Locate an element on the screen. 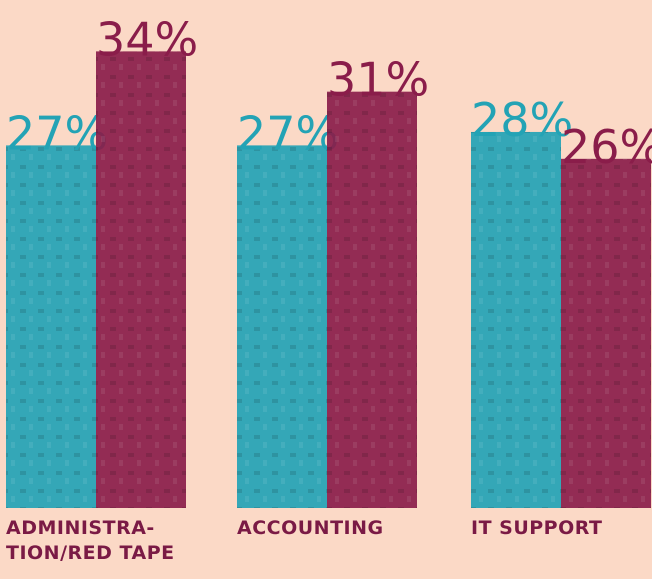  value-label: 28% is located at coordinates (522, 120).